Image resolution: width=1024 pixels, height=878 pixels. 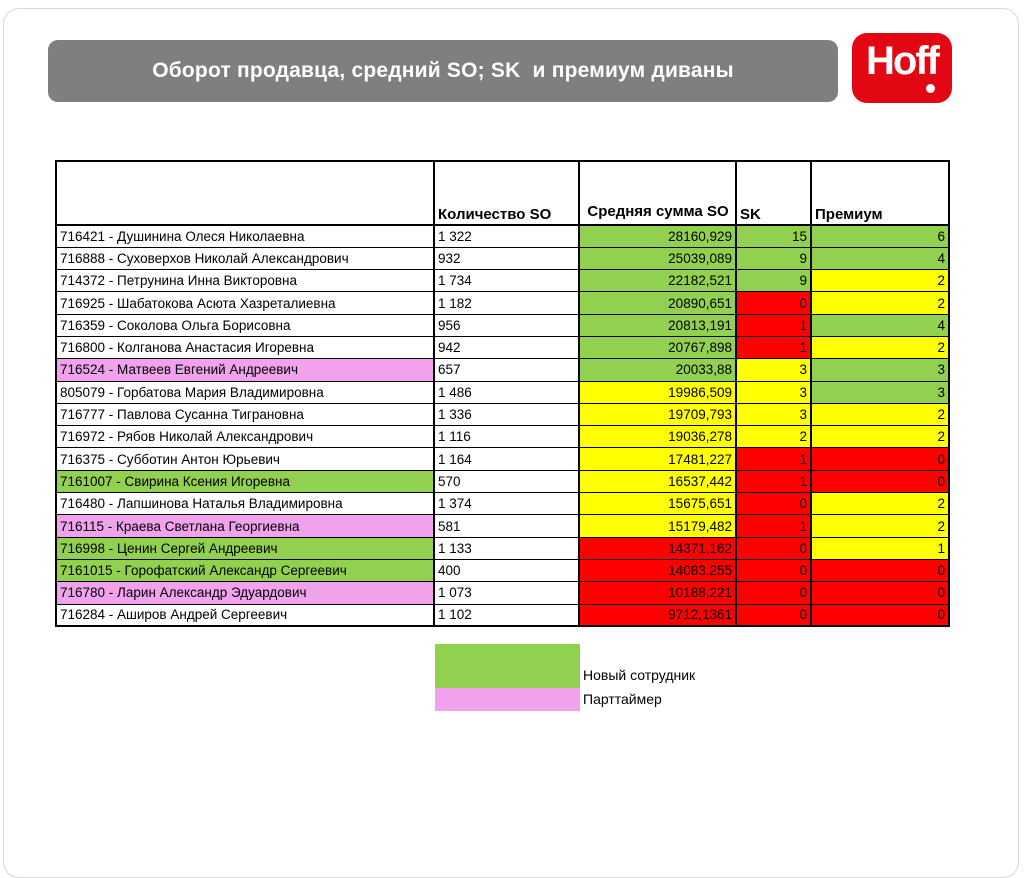 I want to click on sk-cell: 2, so click(x=773, y=437).